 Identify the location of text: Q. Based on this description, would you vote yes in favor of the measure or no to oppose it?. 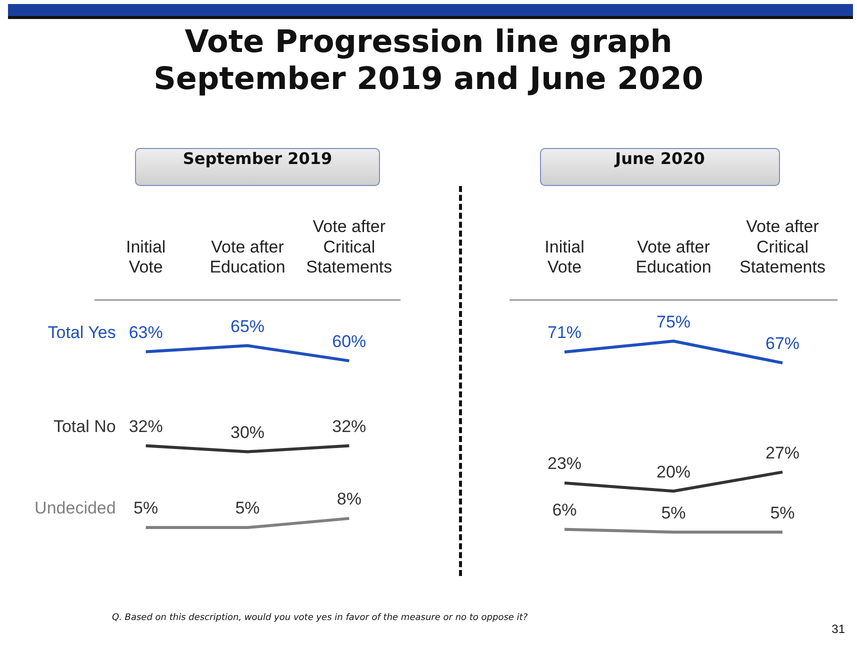
(320, 618).